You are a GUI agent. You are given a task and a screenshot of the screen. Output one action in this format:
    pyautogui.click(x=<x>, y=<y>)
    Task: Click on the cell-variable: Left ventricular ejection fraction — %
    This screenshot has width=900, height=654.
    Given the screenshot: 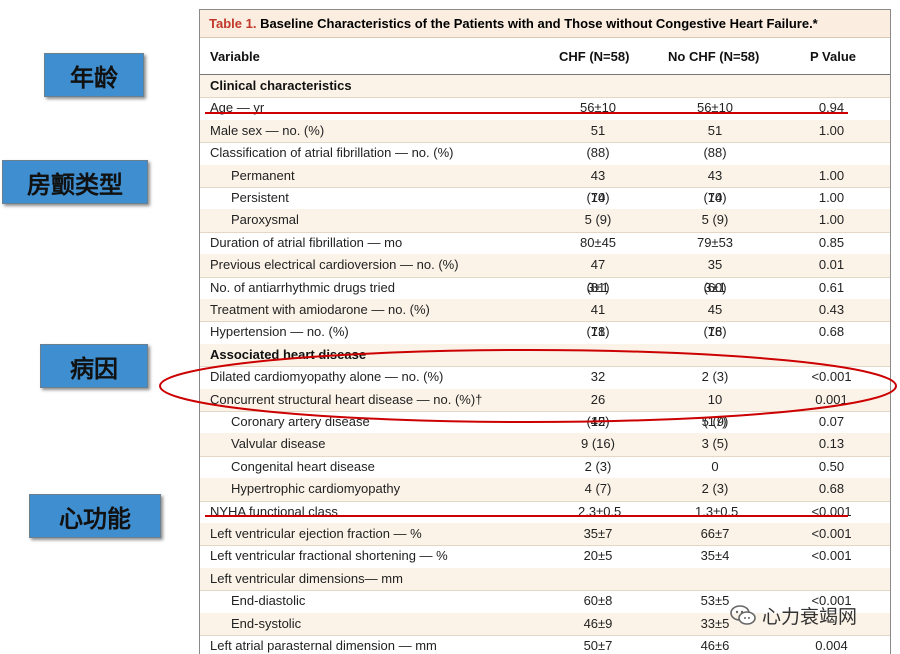 What is the action you would take?
    pyautogui.click(x=316, y=533)
    